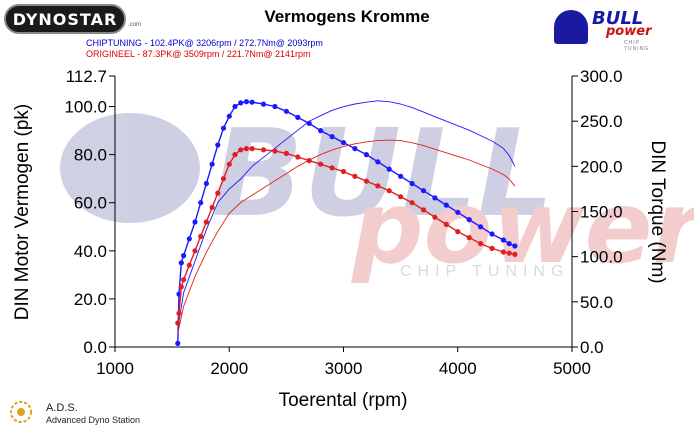  What do you see at coordinates (458, 368) in the screenshot?
I see `x-tick-label: 4000` at bounding box center [458, 368].